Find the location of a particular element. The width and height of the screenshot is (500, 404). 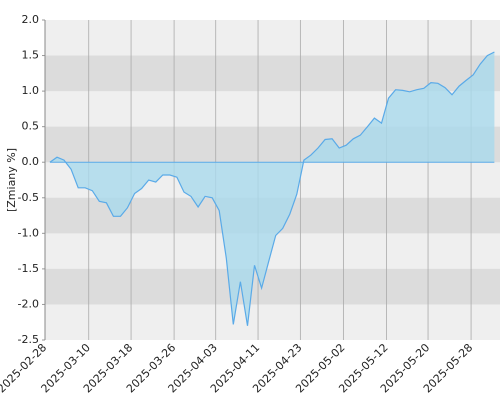

y-tick-label: -1.0 is located at coordinates (28, 232).